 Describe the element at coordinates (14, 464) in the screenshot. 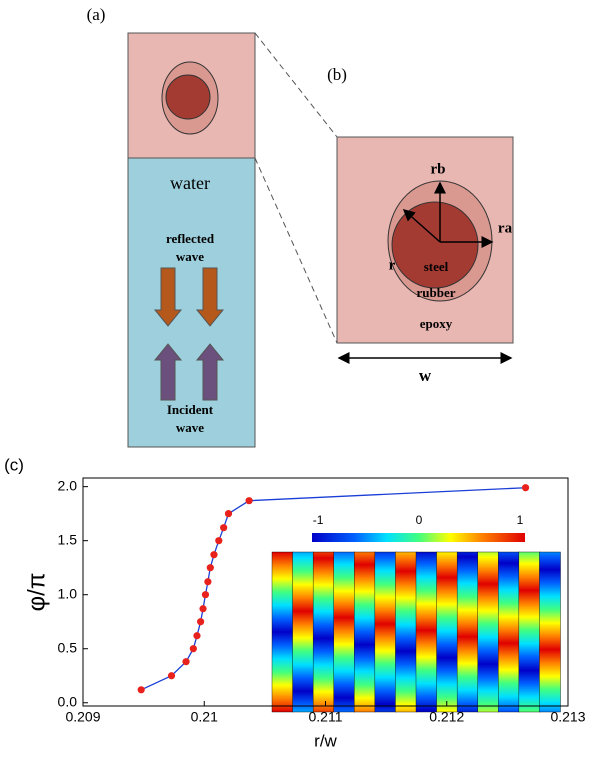

I see `panel-label: (c)` at that location.